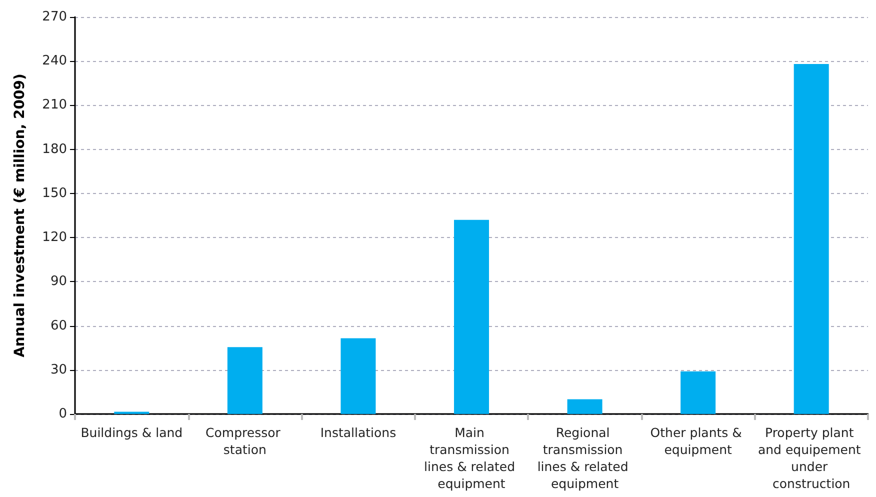 This screenshot has height=497, width=876. What do you see at coordinates (58, 370) in the screenshot?
I see `y-tick-label: 30` at bounding box center [58, 370].